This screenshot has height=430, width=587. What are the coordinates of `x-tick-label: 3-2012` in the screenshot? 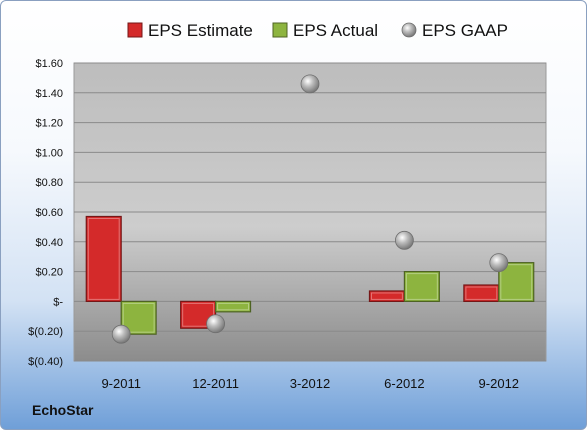 It's located at (310, 383).